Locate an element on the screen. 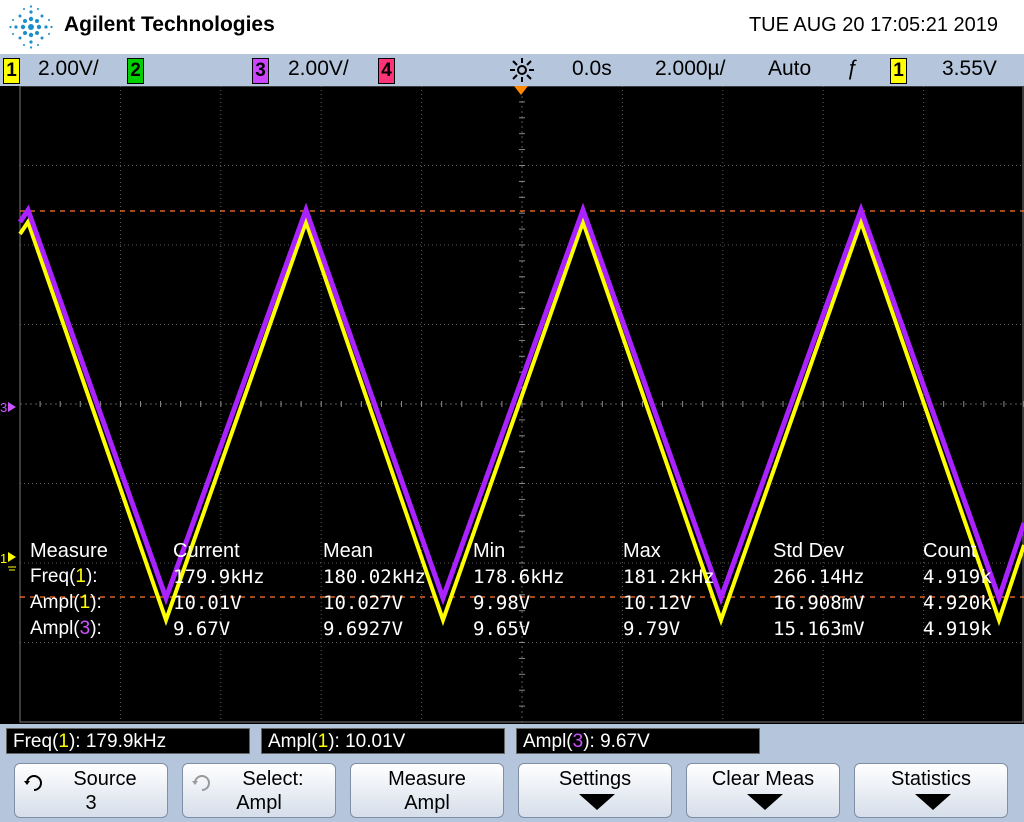 This screenshot has width=1024, height=822. max-value: 10.12V is located at coordinates (657, 603).